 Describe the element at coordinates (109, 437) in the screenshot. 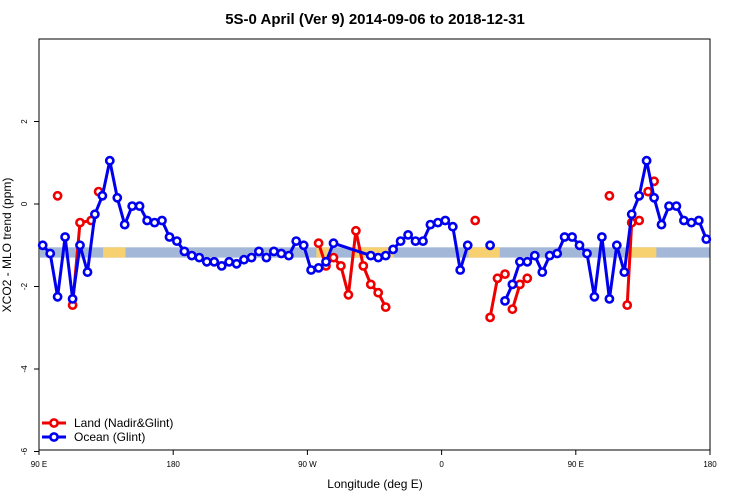

I see `legend-entry: Ocean (Glint)` at that location.